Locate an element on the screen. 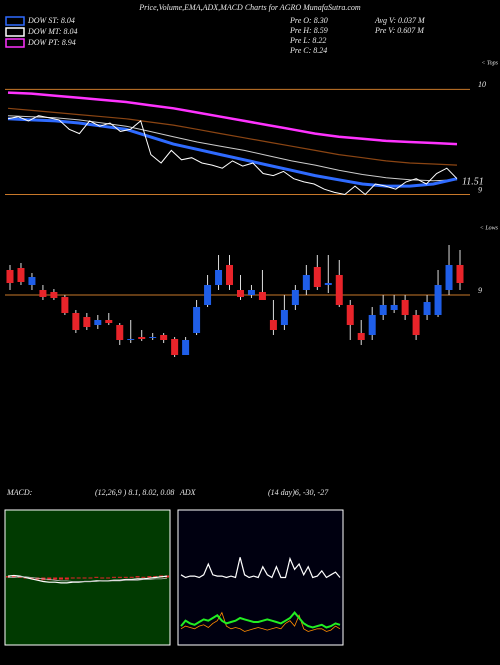 The height and width of the screenshot is (665, 500). panel-title: ADX is located at coordinates (188, 492).